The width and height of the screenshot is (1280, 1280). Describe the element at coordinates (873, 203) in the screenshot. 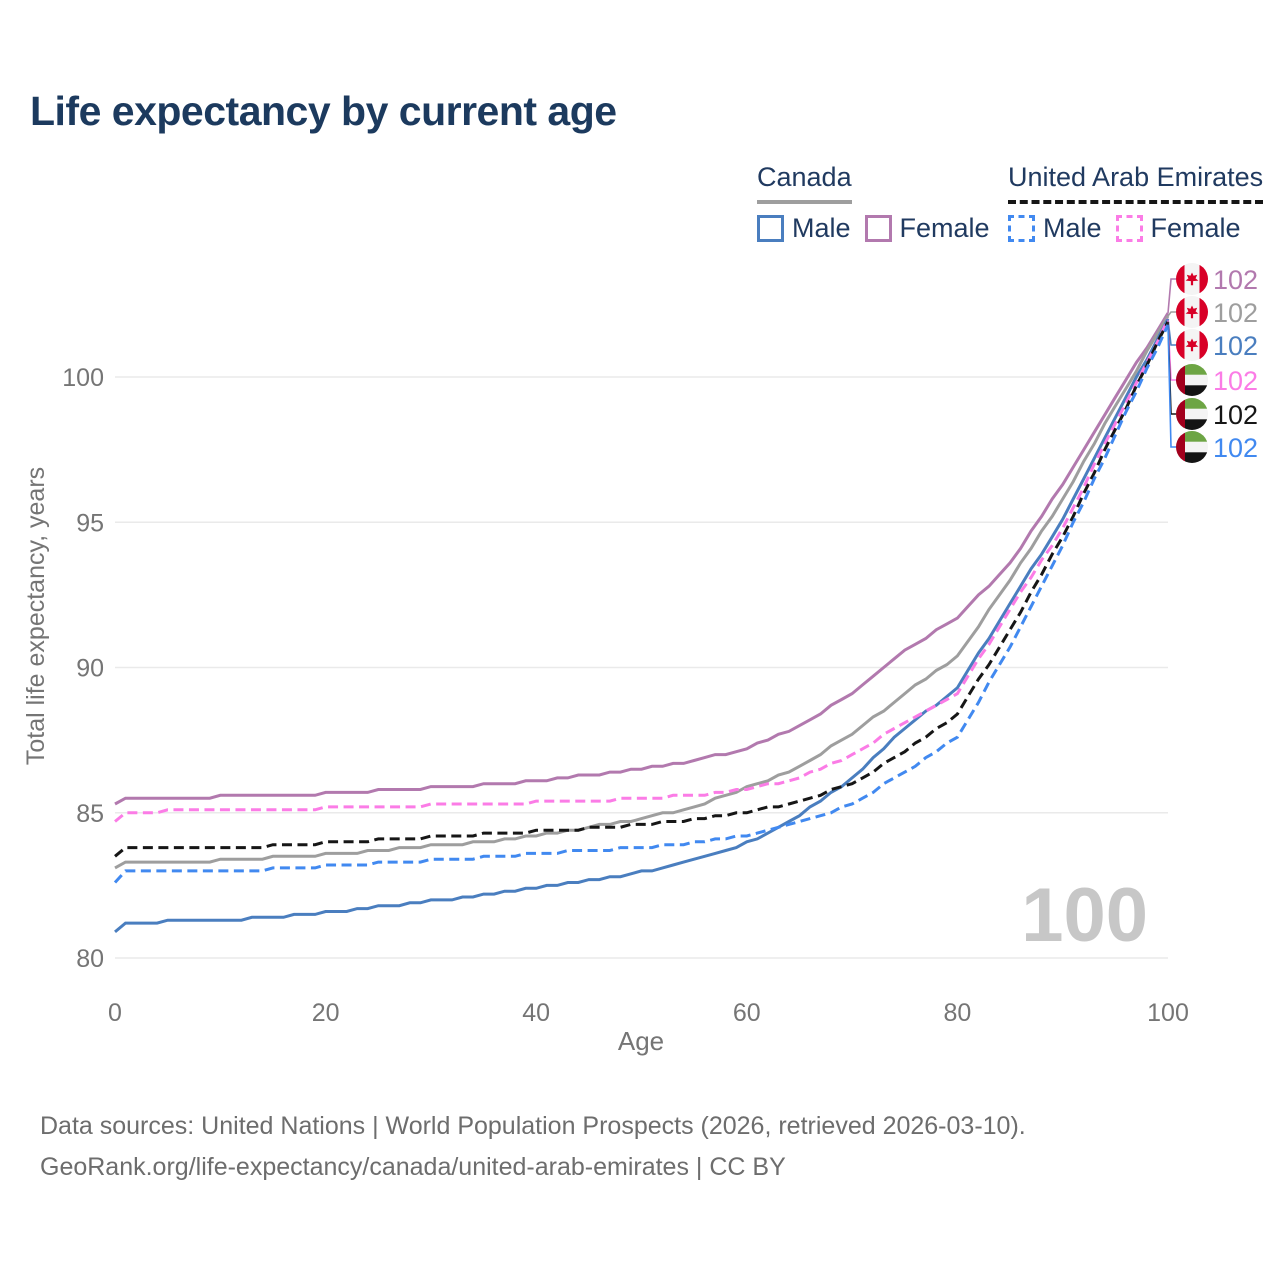

I see `legend-group-canada: Canada Male Female` at that location.